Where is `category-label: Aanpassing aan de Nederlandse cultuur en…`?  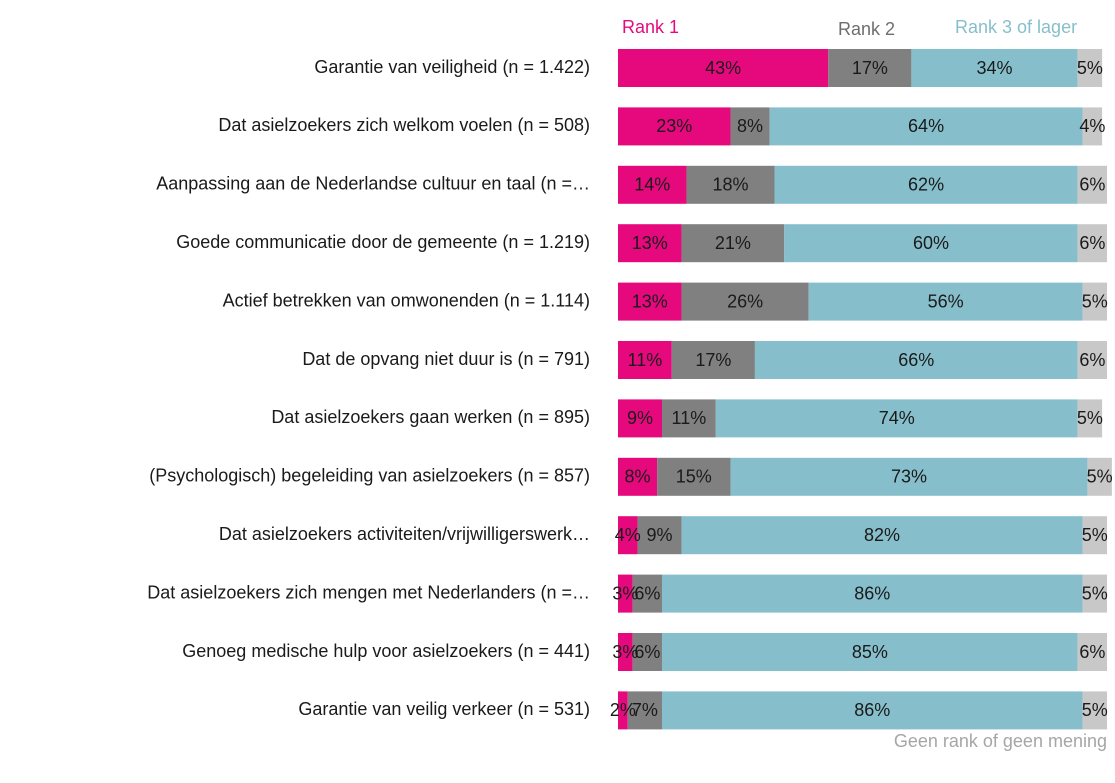
category-label: Aanpassing aan de Nederlandse cultuur en… is located at coordinates (373, 184).